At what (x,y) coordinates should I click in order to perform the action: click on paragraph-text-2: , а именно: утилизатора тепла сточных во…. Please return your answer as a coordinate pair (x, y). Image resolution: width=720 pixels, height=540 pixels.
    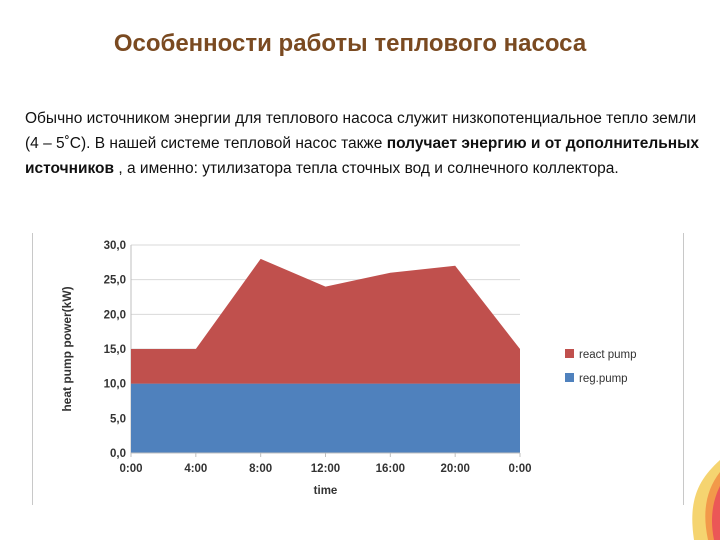
    Looking at the image, I should click on (366, 168).